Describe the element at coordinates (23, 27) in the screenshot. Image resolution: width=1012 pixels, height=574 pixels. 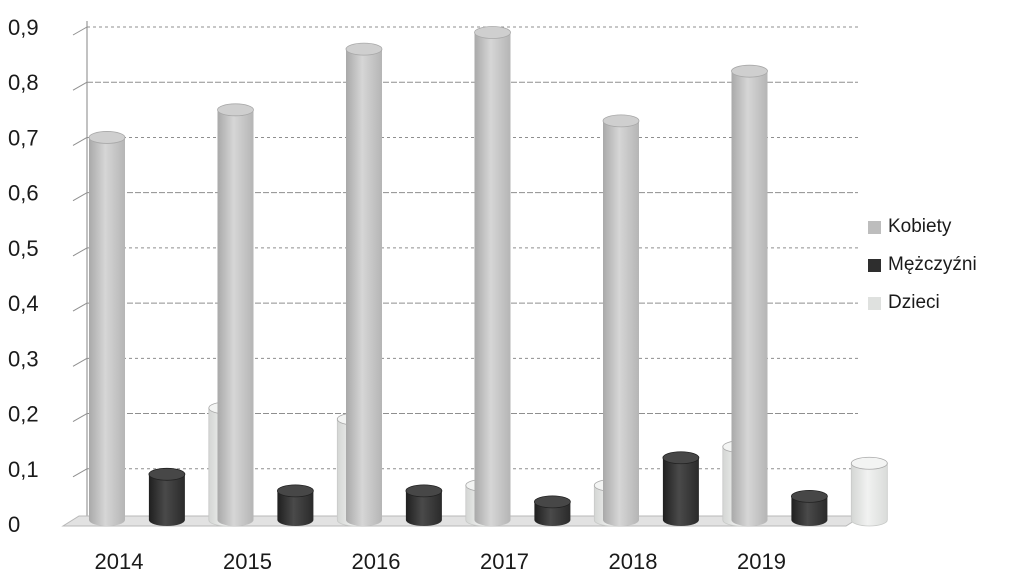
I see `y-tick-label: 0,9` at that location.